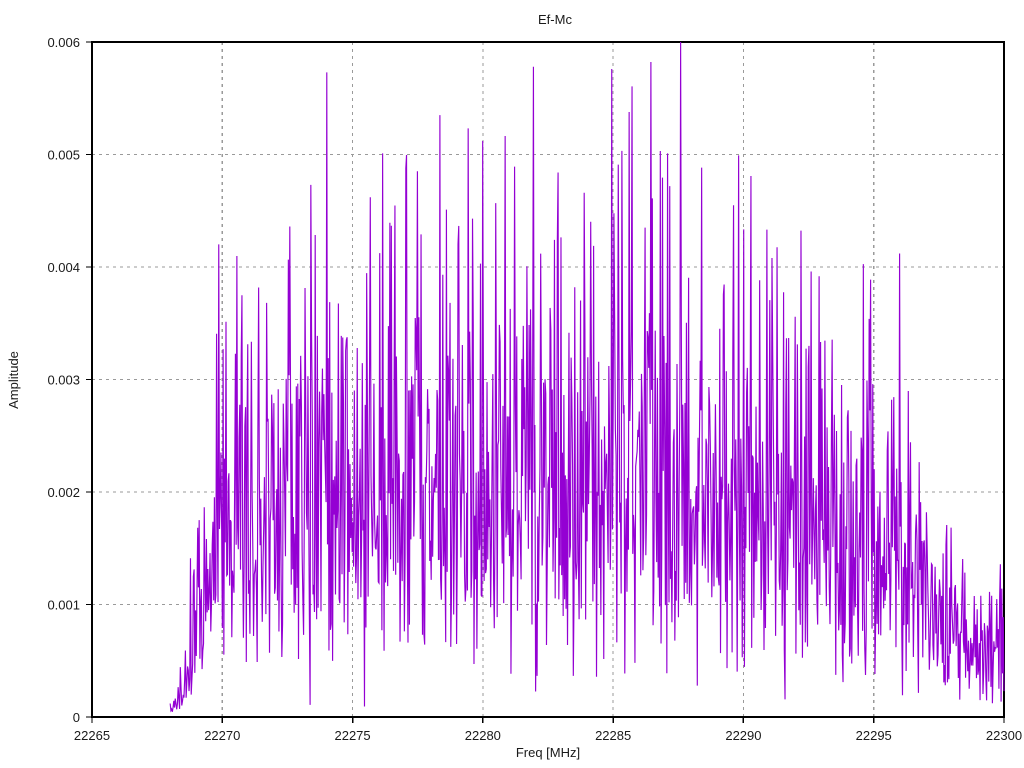 This screenshot has width=1024, height=768. Describe the element at coordinates (555, 19) in the screenshot. I see `chart-title: Ef-Mc` at that location.